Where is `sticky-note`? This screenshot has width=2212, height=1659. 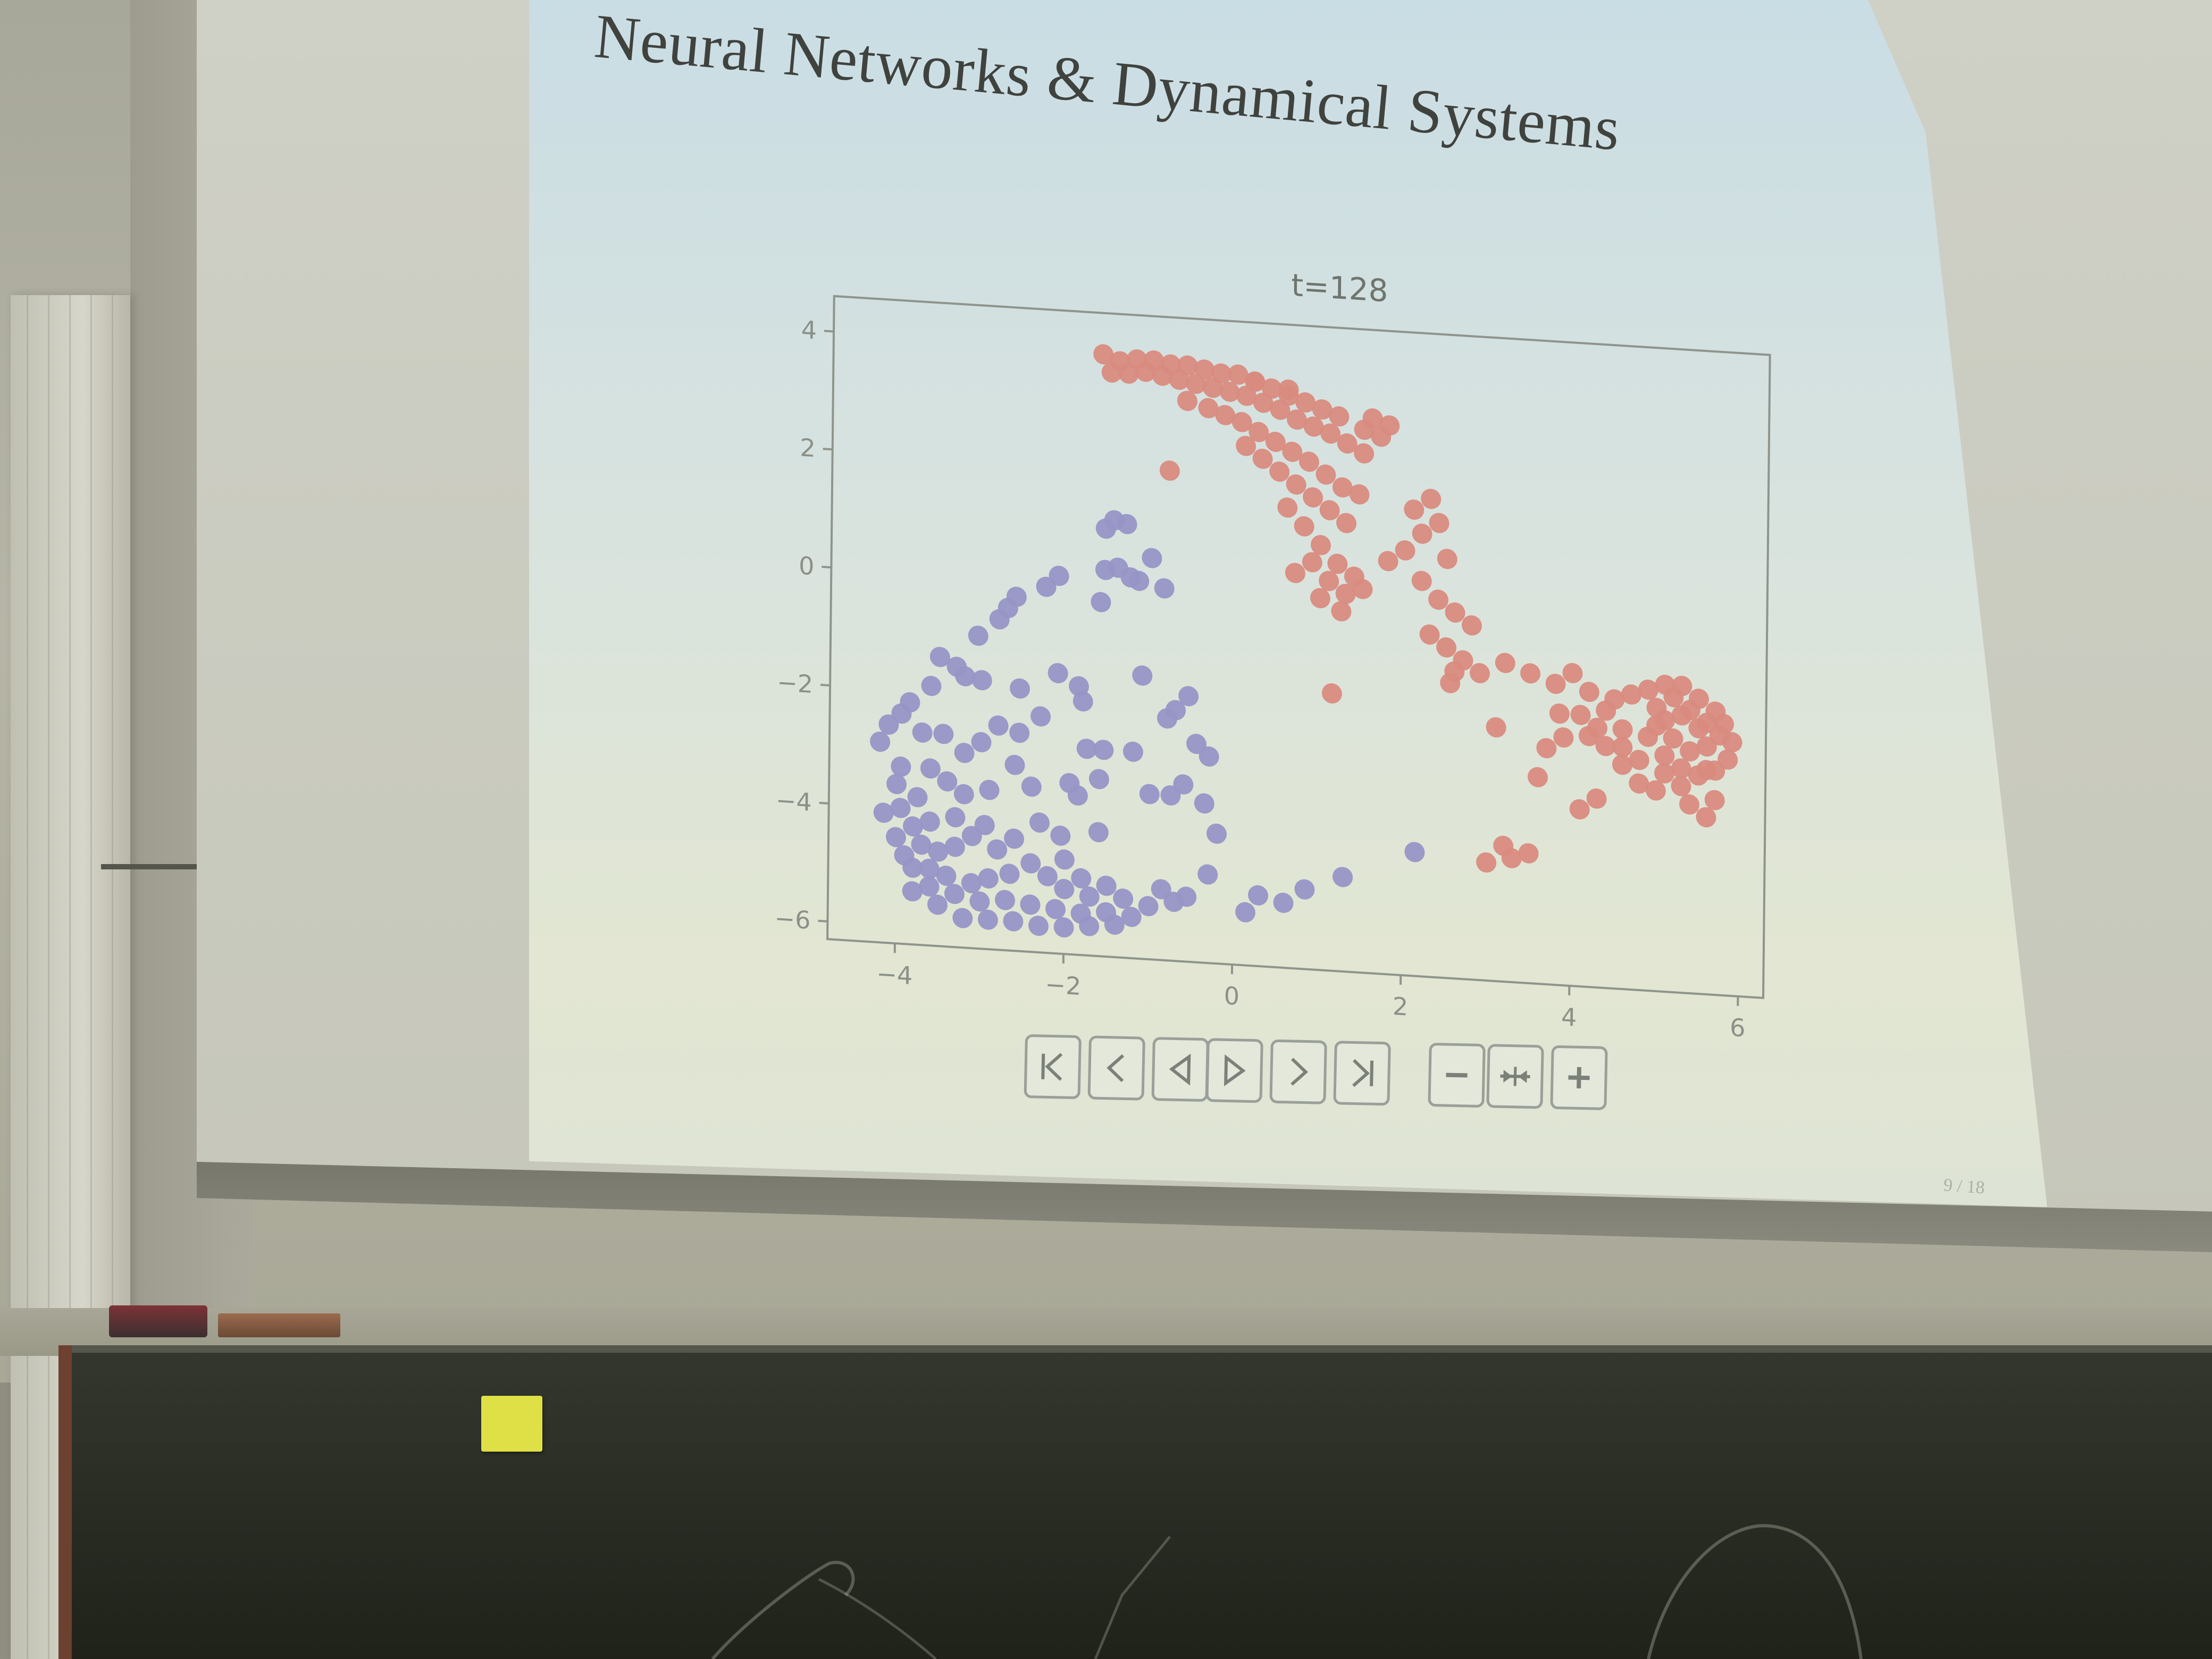 sticky-note is located at coordinates (511, 1424).